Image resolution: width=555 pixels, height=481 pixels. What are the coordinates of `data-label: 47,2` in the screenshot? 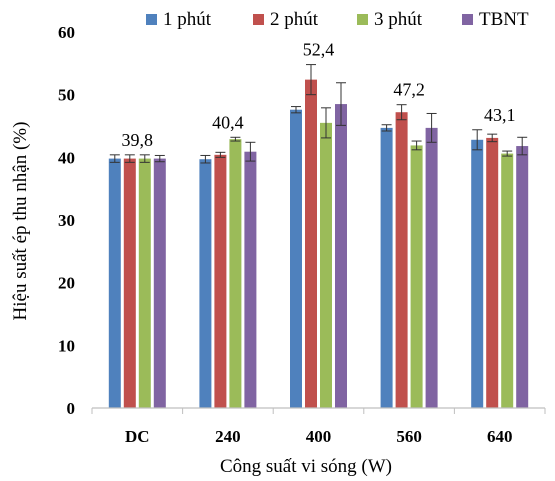 It's located at (409, 90).